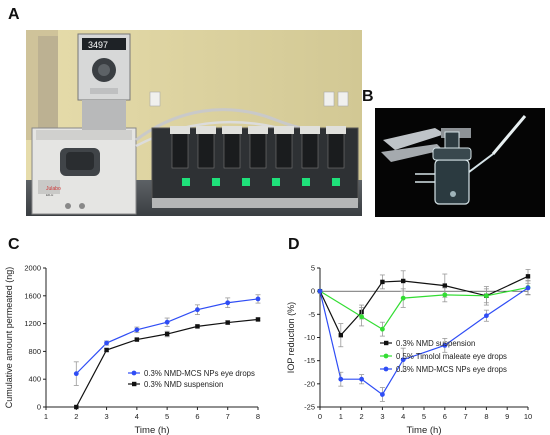 The height and width of the screenshot is (435, 550). I want to click on y-tick-label: 1200, so click(32, 323).